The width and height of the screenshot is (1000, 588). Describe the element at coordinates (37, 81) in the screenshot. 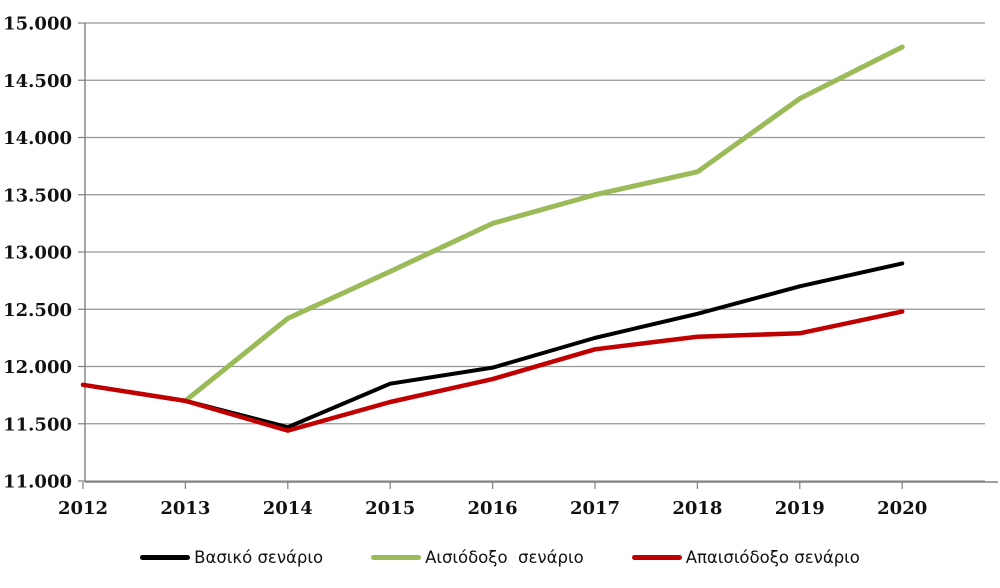

I see `y-axis-label: 14.500` at that location.